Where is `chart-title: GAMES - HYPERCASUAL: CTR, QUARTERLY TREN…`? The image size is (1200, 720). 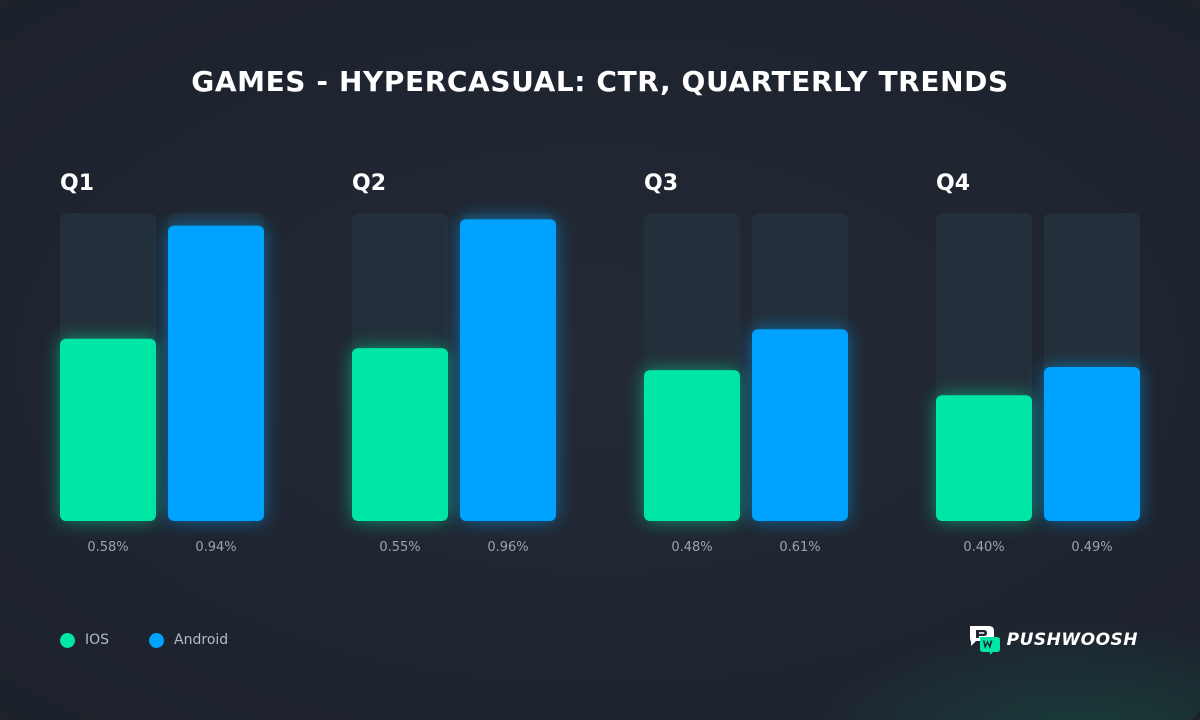 chart-title: GAMES - HYPERCASUAL: CTR, QUARTERLY TREN… is located at coordinates (600, 81).